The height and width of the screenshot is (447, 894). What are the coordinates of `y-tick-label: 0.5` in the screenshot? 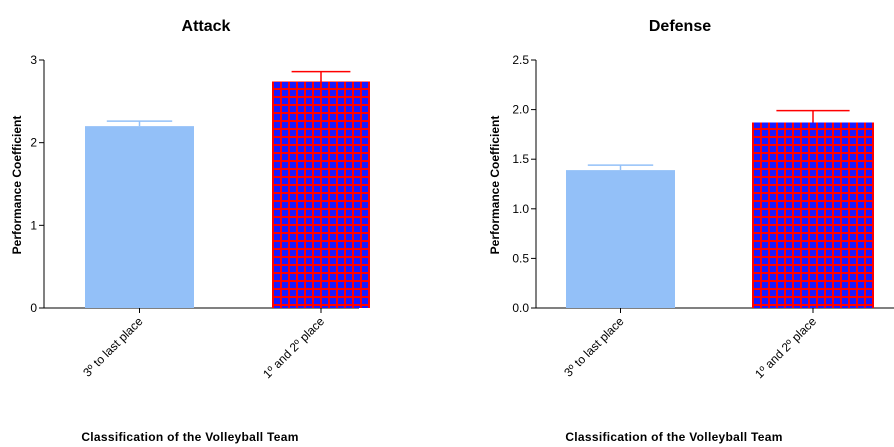 It's located at (520, 258).